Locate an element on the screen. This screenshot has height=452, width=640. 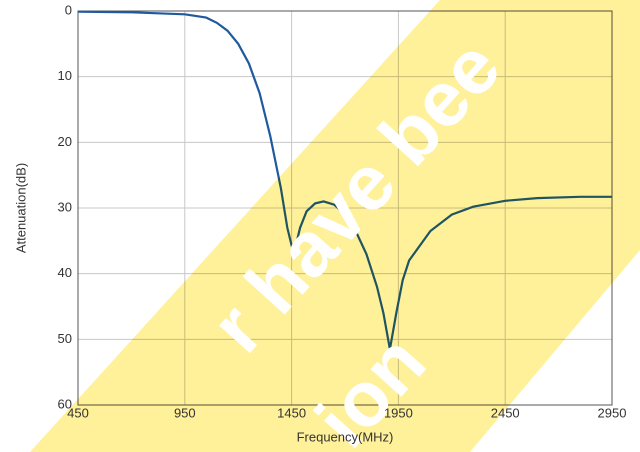
y-tick-label: 0 is located at coordinates (68, 9).